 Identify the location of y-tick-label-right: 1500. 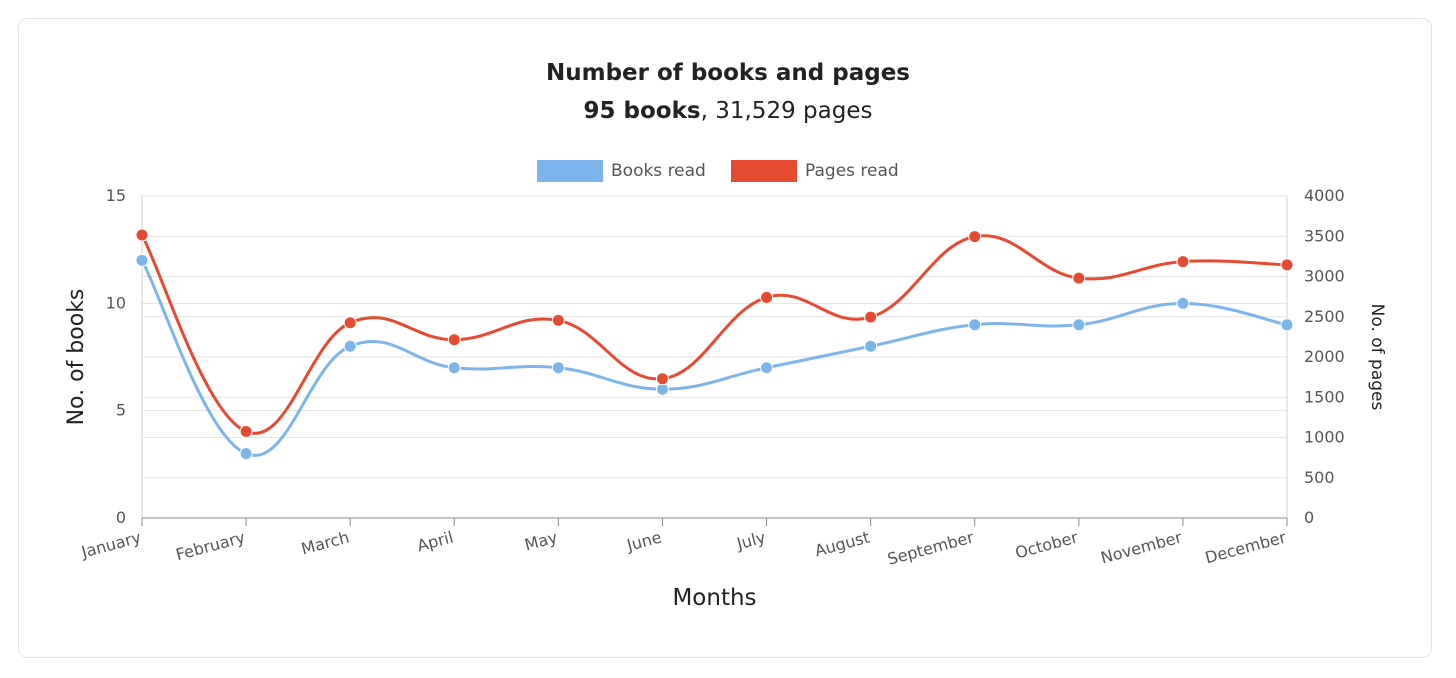
(1324, 396).